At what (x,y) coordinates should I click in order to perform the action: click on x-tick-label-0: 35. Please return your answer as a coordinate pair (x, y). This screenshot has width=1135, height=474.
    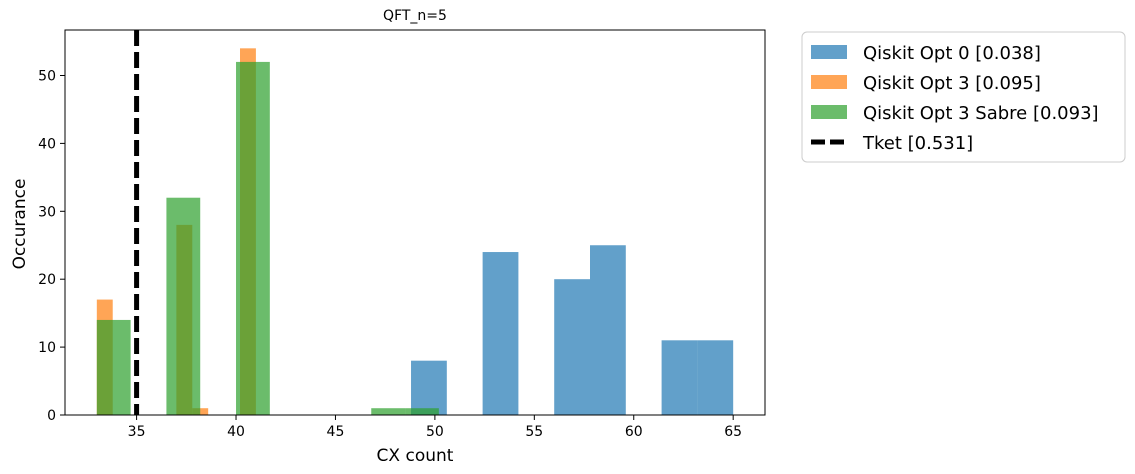
    Looking at the image, I should click on (137, 432).